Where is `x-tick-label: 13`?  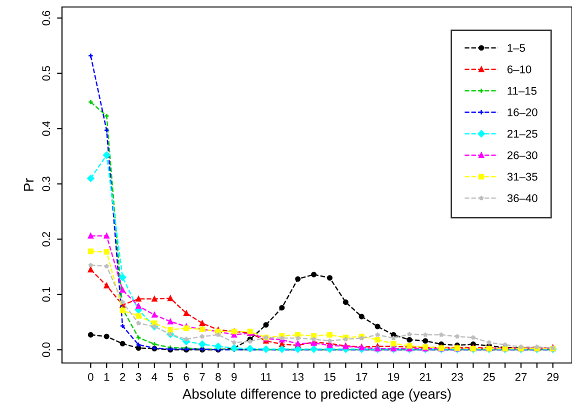
x-tick-label: 13 is located at coordinates (298, 377).